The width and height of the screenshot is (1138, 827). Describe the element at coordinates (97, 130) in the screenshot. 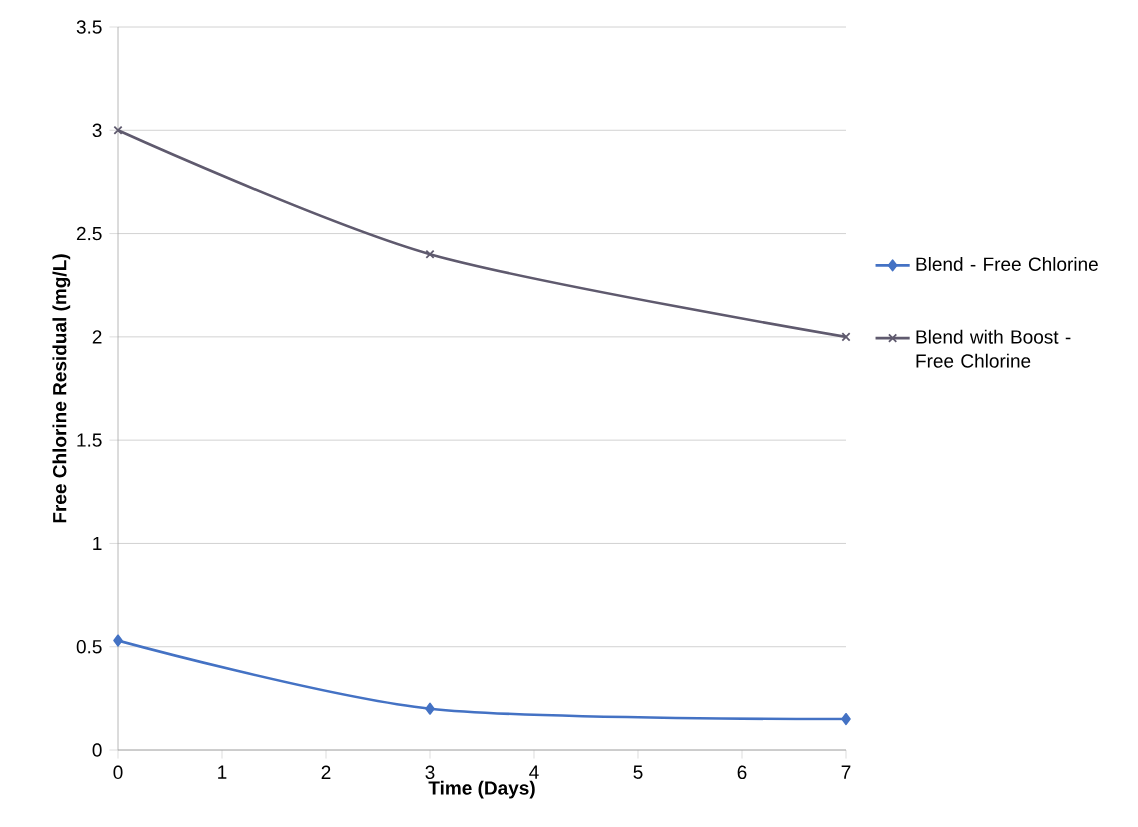

I see `y-tick-label: 3` at that location.